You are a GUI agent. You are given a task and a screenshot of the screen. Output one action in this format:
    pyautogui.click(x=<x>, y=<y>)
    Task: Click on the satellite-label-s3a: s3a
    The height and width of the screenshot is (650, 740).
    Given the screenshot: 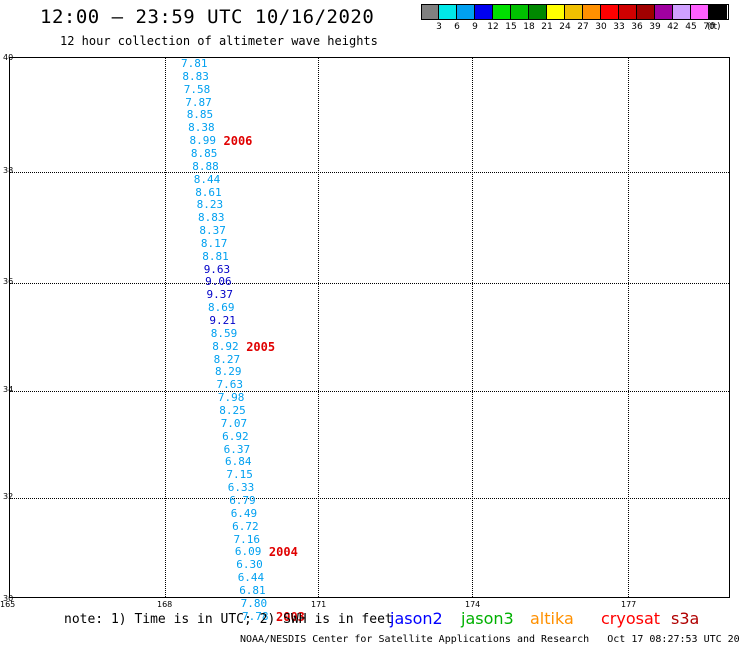 What is the action you would take?
    pyautogui.click(x=685, y=618)
    